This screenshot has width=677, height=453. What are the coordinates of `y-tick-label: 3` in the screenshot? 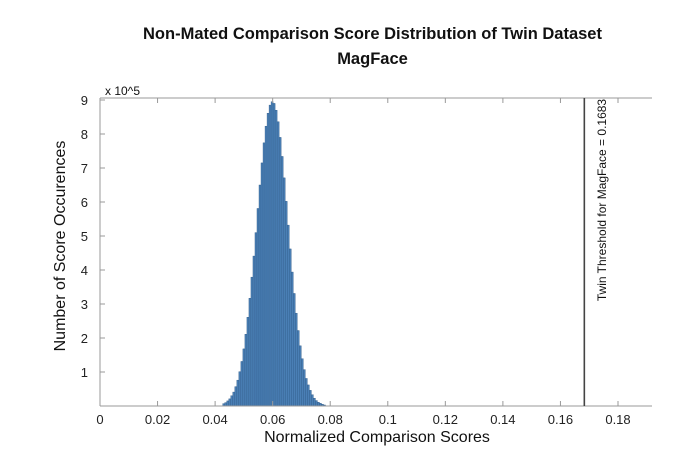 It's located at (84, 304).